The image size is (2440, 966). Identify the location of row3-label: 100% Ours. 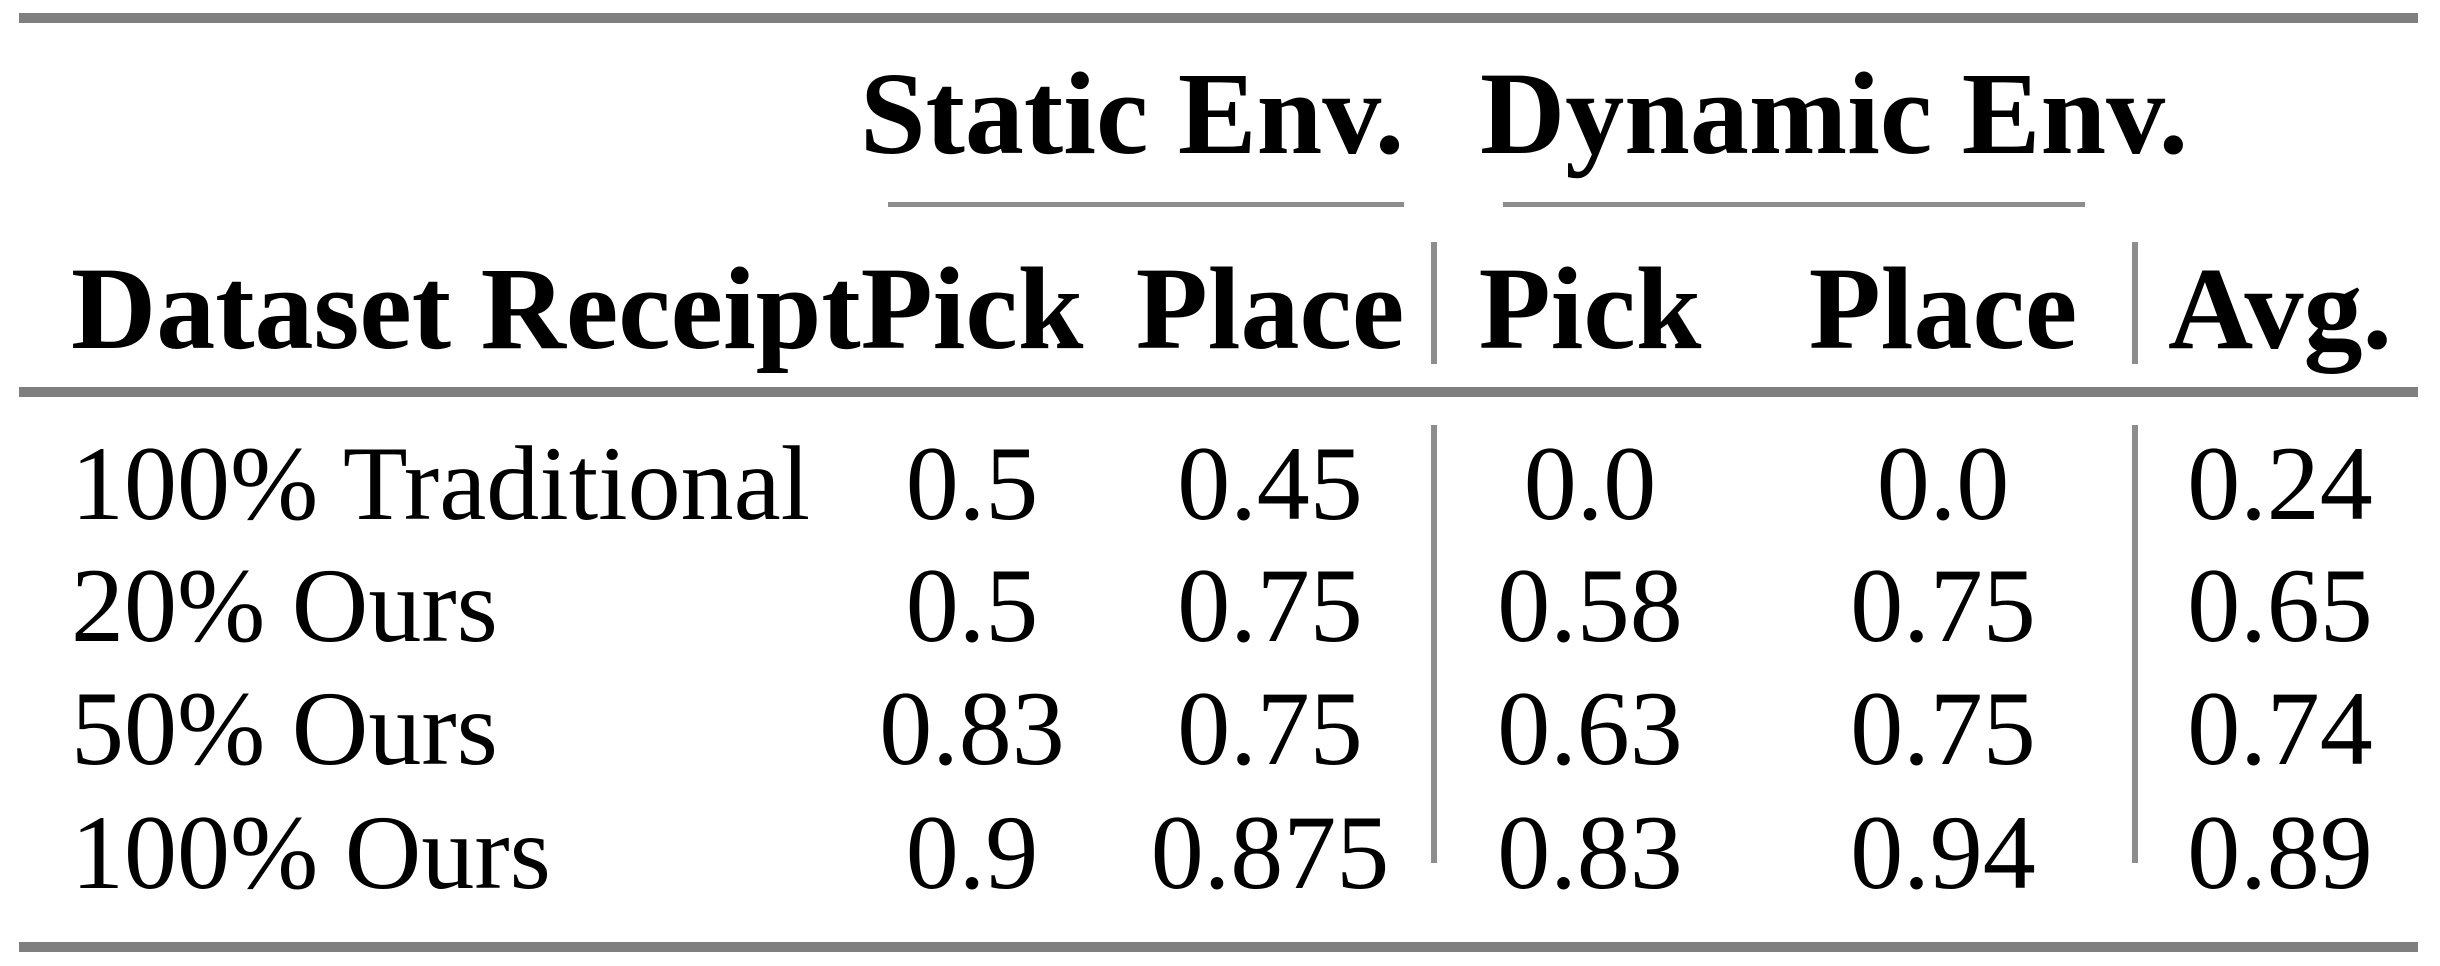
(311, 852).